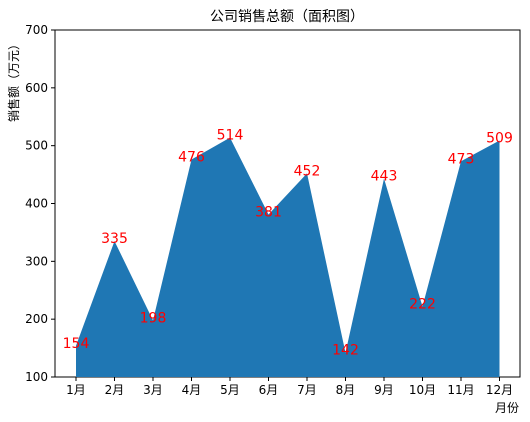 The width and height of the screenshot is (530, 422). I want to click on data-label: 154, so click(76, 344).